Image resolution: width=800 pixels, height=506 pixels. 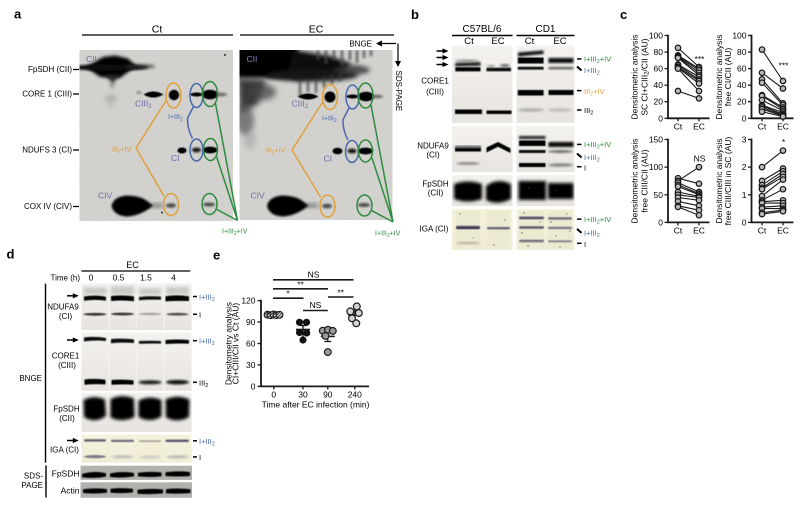 What do you see at coordinates (11, 254) in the screenshot?
I see `svg-text: d` at bounding box center [11, 254].